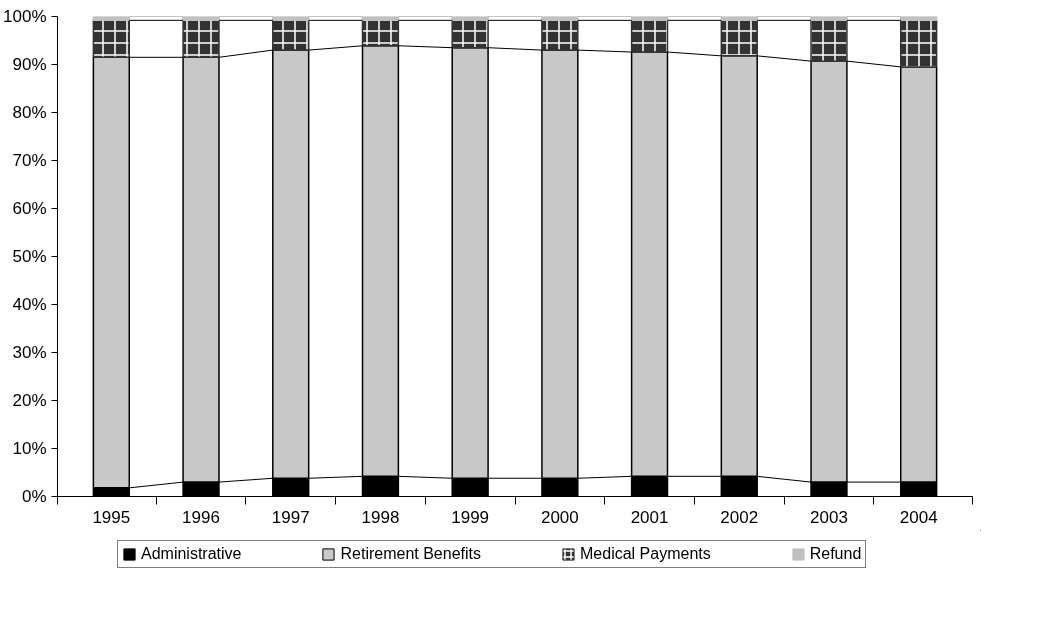  What do you see at coordinates (29, 256) in the screenshot?
I see `y-tick-label: 50%` at bounding box center [29, 256].